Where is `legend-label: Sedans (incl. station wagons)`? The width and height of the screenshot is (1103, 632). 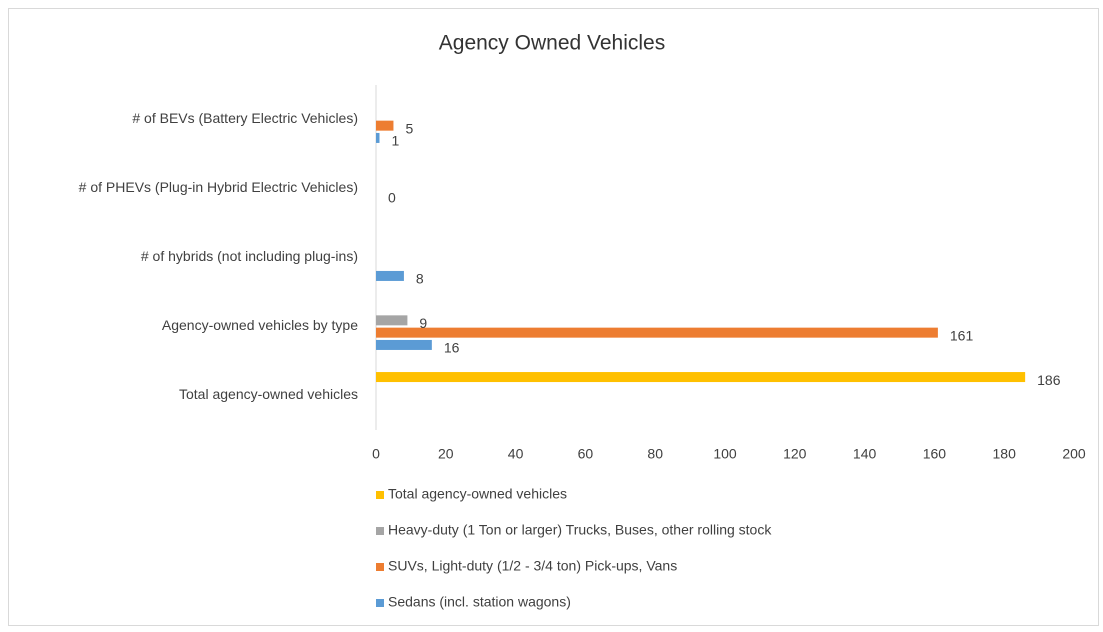 legend-label: Sedans (incl. station wagons) is located at coordinates (479, 602).